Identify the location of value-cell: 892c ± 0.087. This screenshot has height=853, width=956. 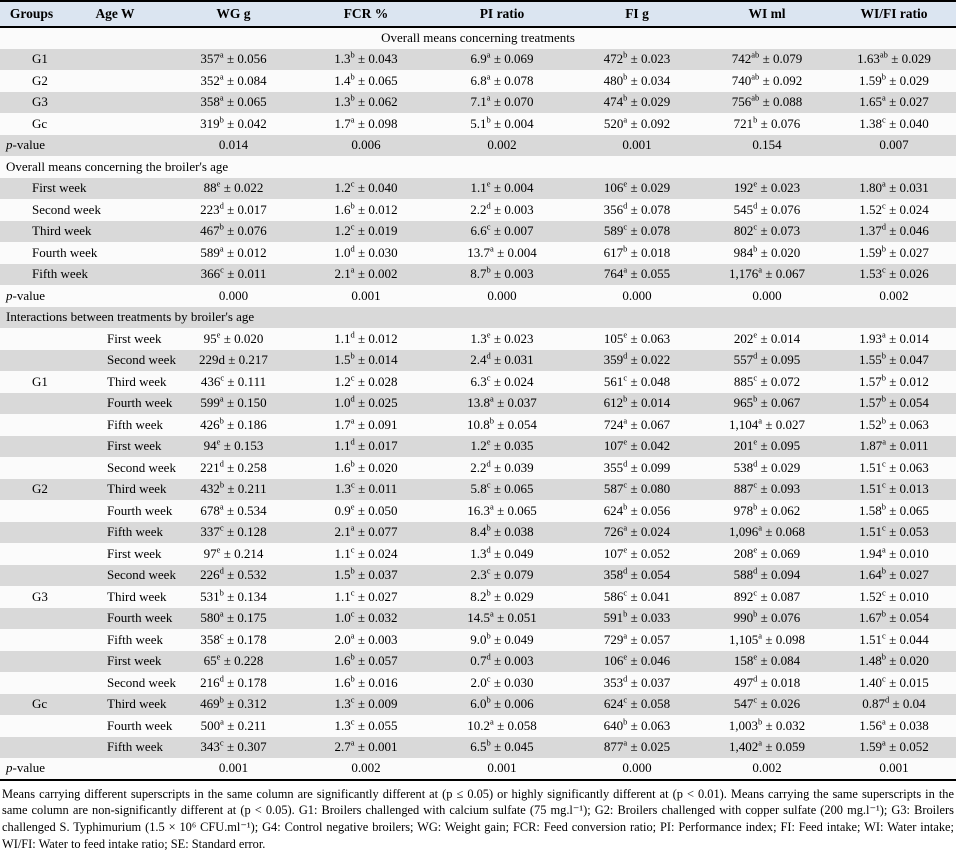
(767, 595).